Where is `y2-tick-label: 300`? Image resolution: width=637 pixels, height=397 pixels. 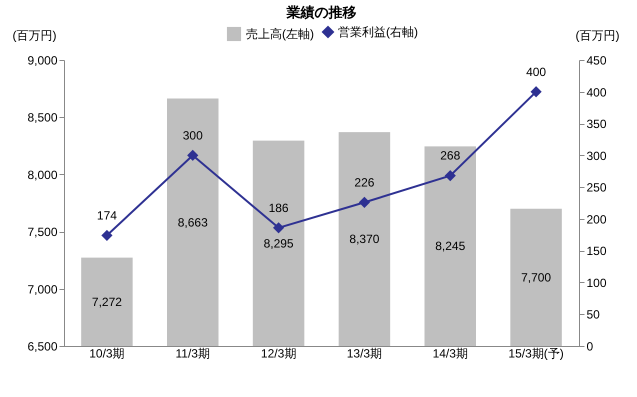 y2-tick-label: 300 is located at coordinates (596, 155).